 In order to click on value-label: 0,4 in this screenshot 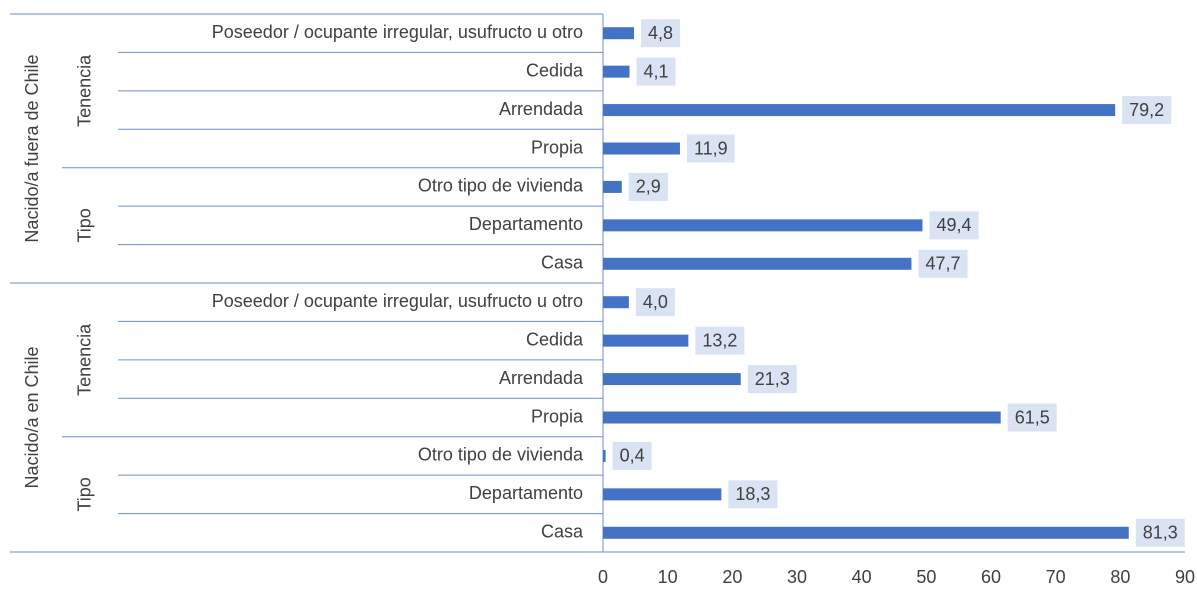, I will do `click(632, 456)`.